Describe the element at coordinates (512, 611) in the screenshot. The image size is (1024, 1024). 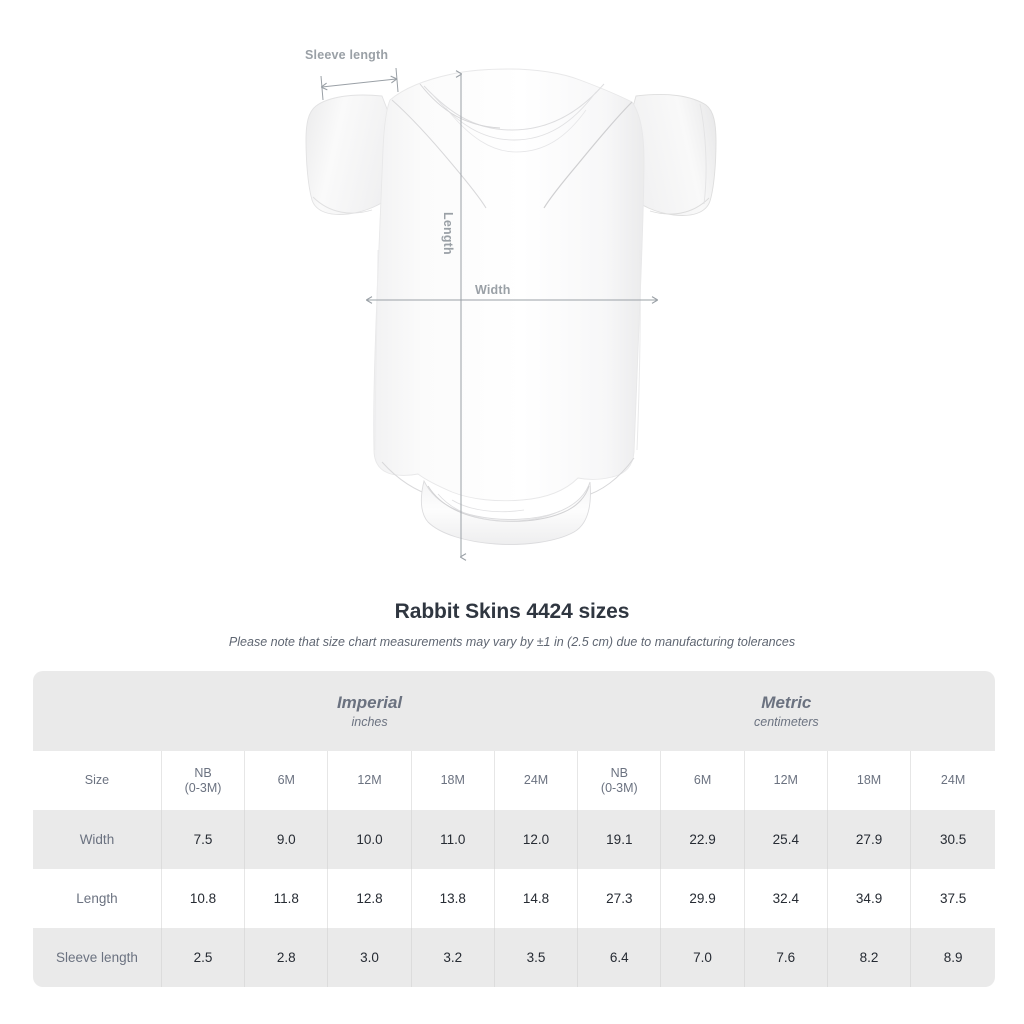
I see `page-title: Rabbit Skins 4424 sizes` at that location.